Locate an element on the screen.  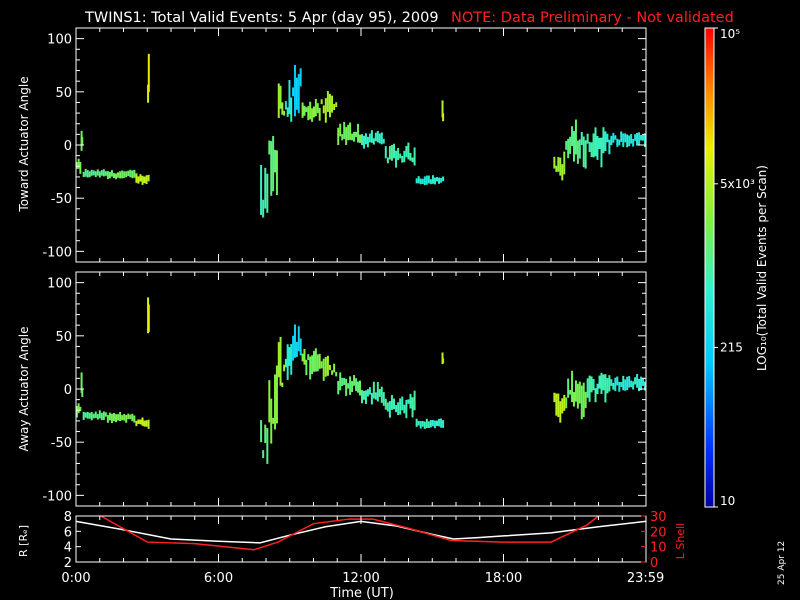
x-tick-label: 6:00 is located at coordinates (218, 578).